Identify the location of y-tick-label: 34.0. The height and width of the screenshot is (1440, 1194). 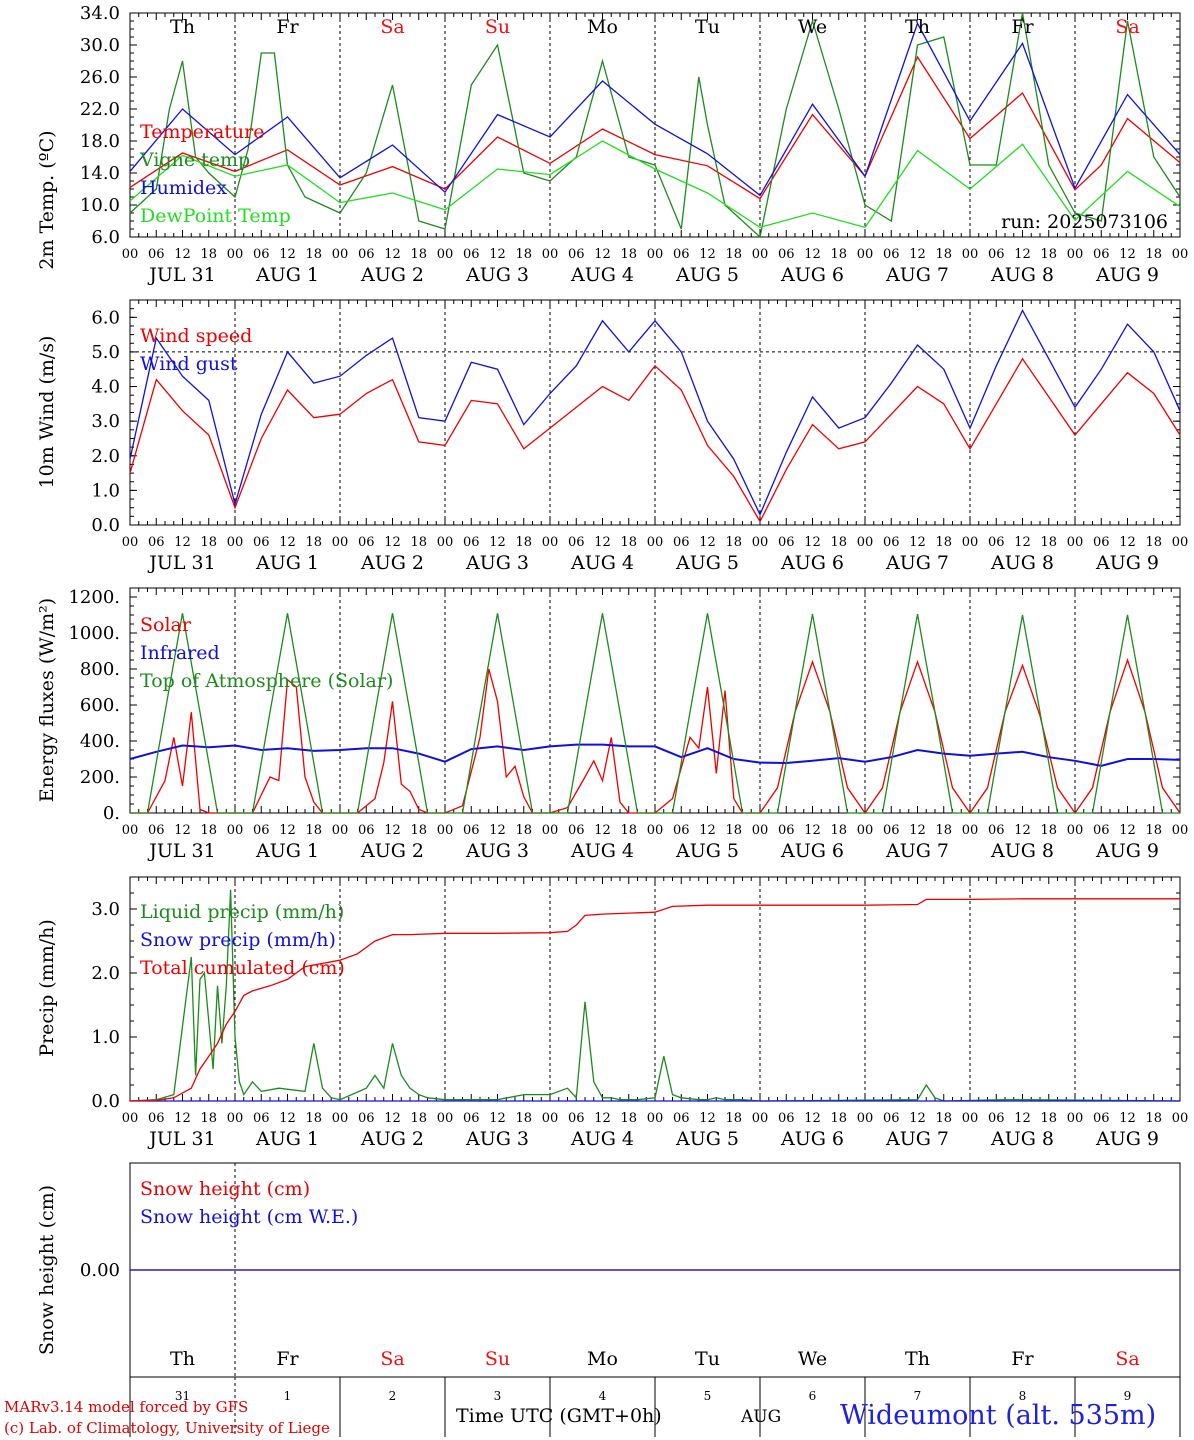
(100, 13).